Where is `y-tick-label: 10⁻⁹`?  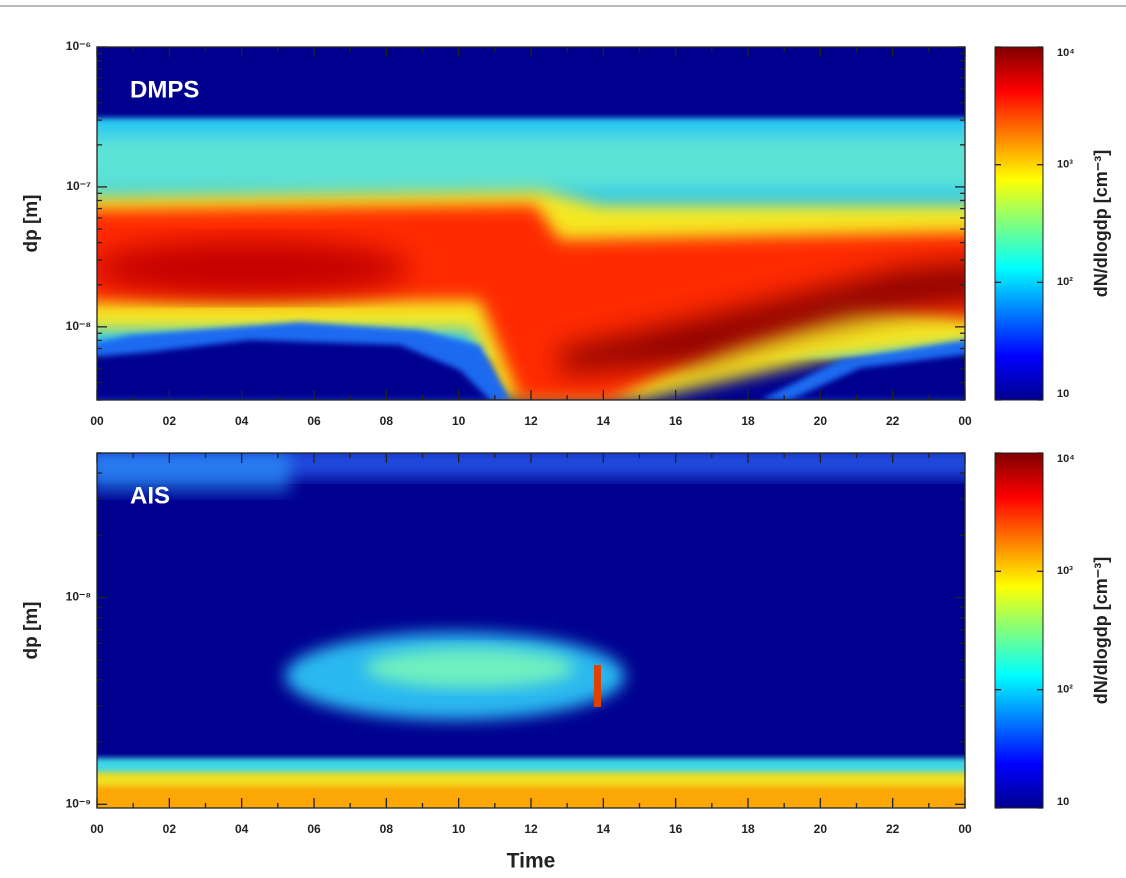
y-tick-label: 10⁻⁹ is located at coordinates (78, 804).